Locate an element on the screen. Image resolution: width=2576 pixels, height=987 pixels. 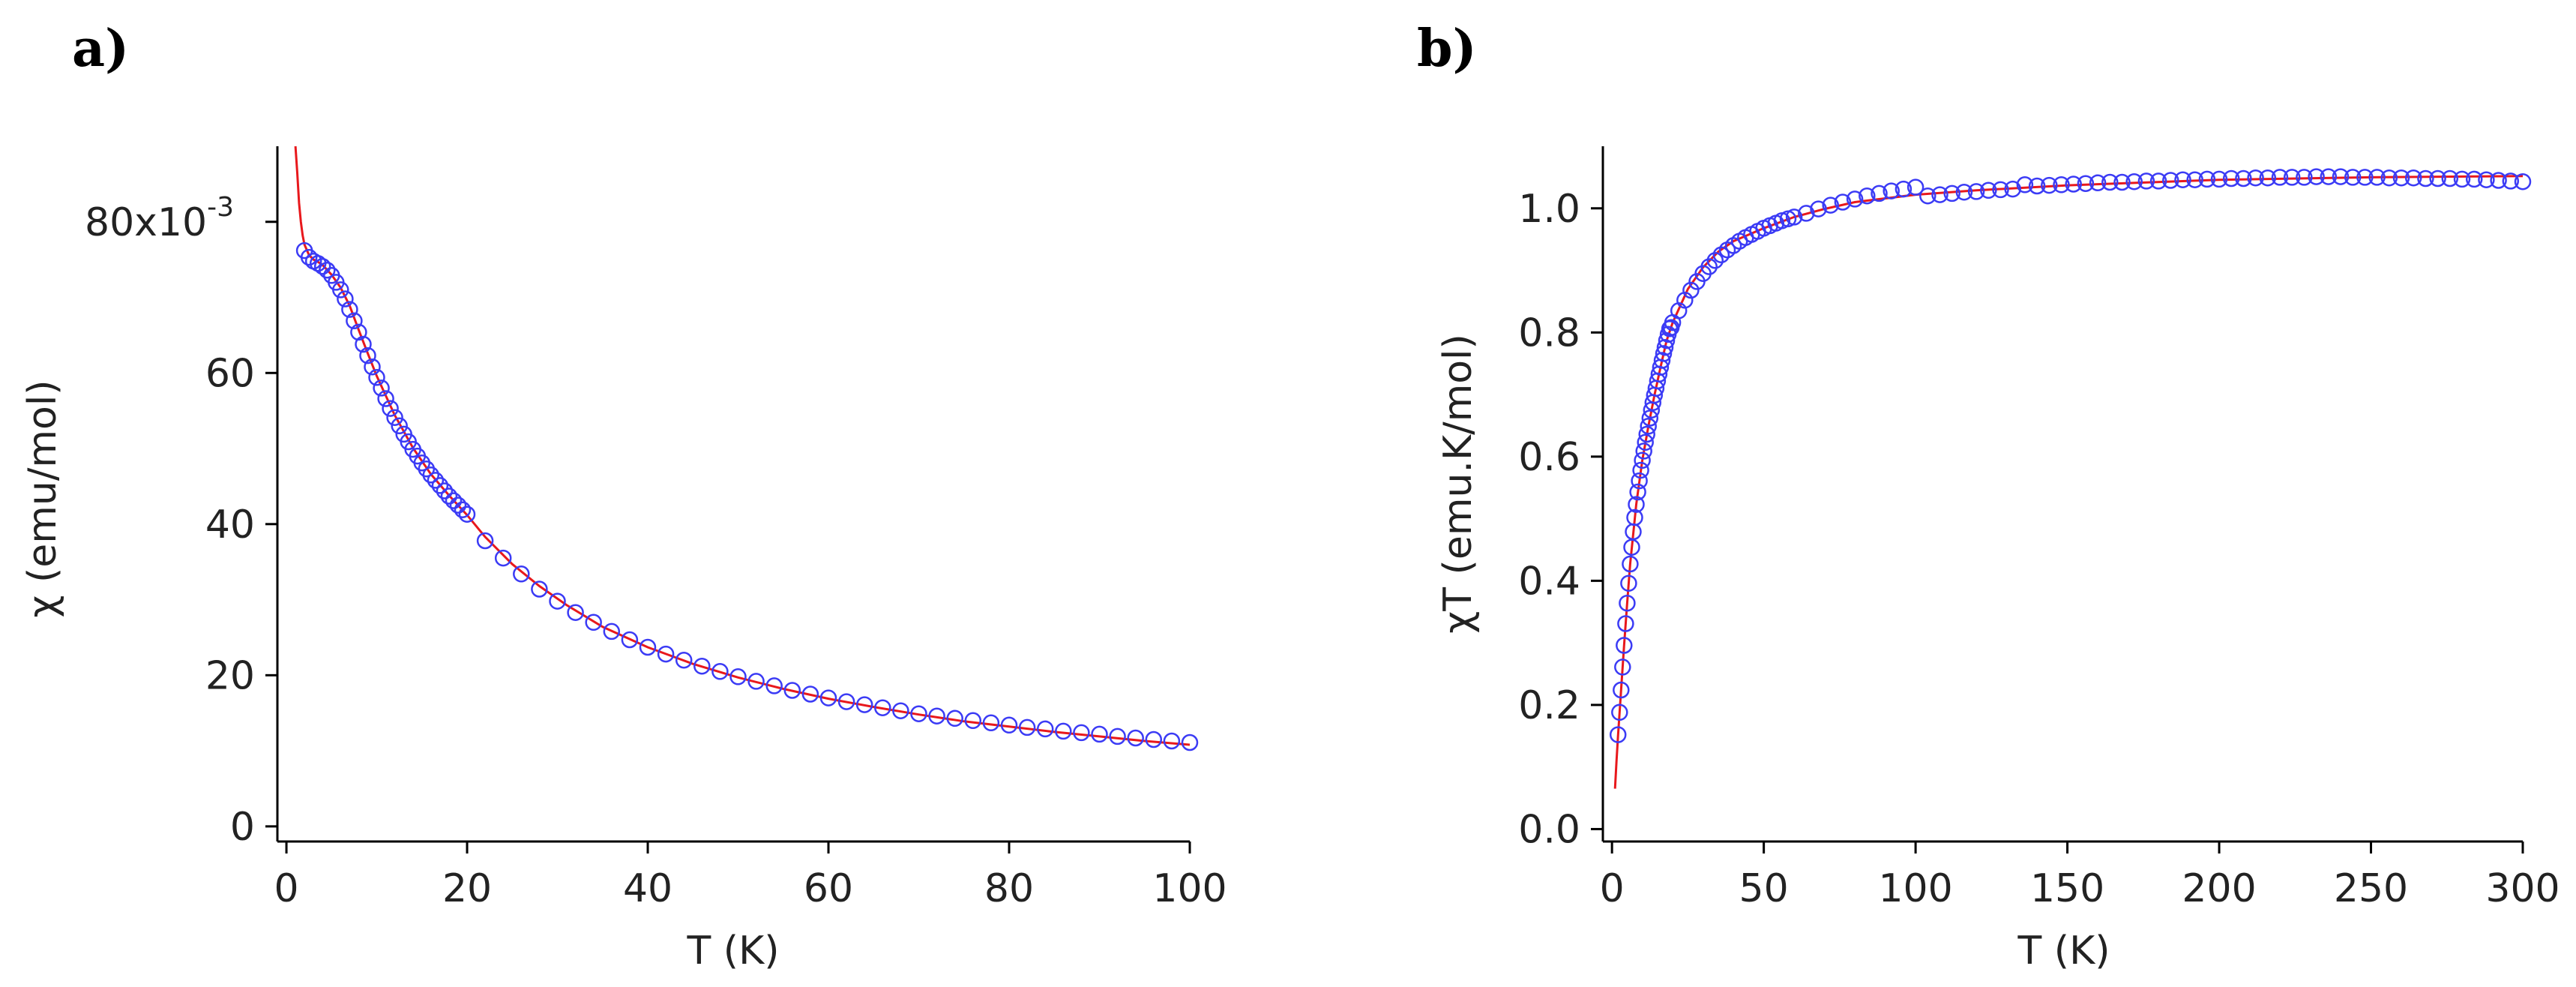
x-tick-label: 40 is located at coordinates (647, 888).